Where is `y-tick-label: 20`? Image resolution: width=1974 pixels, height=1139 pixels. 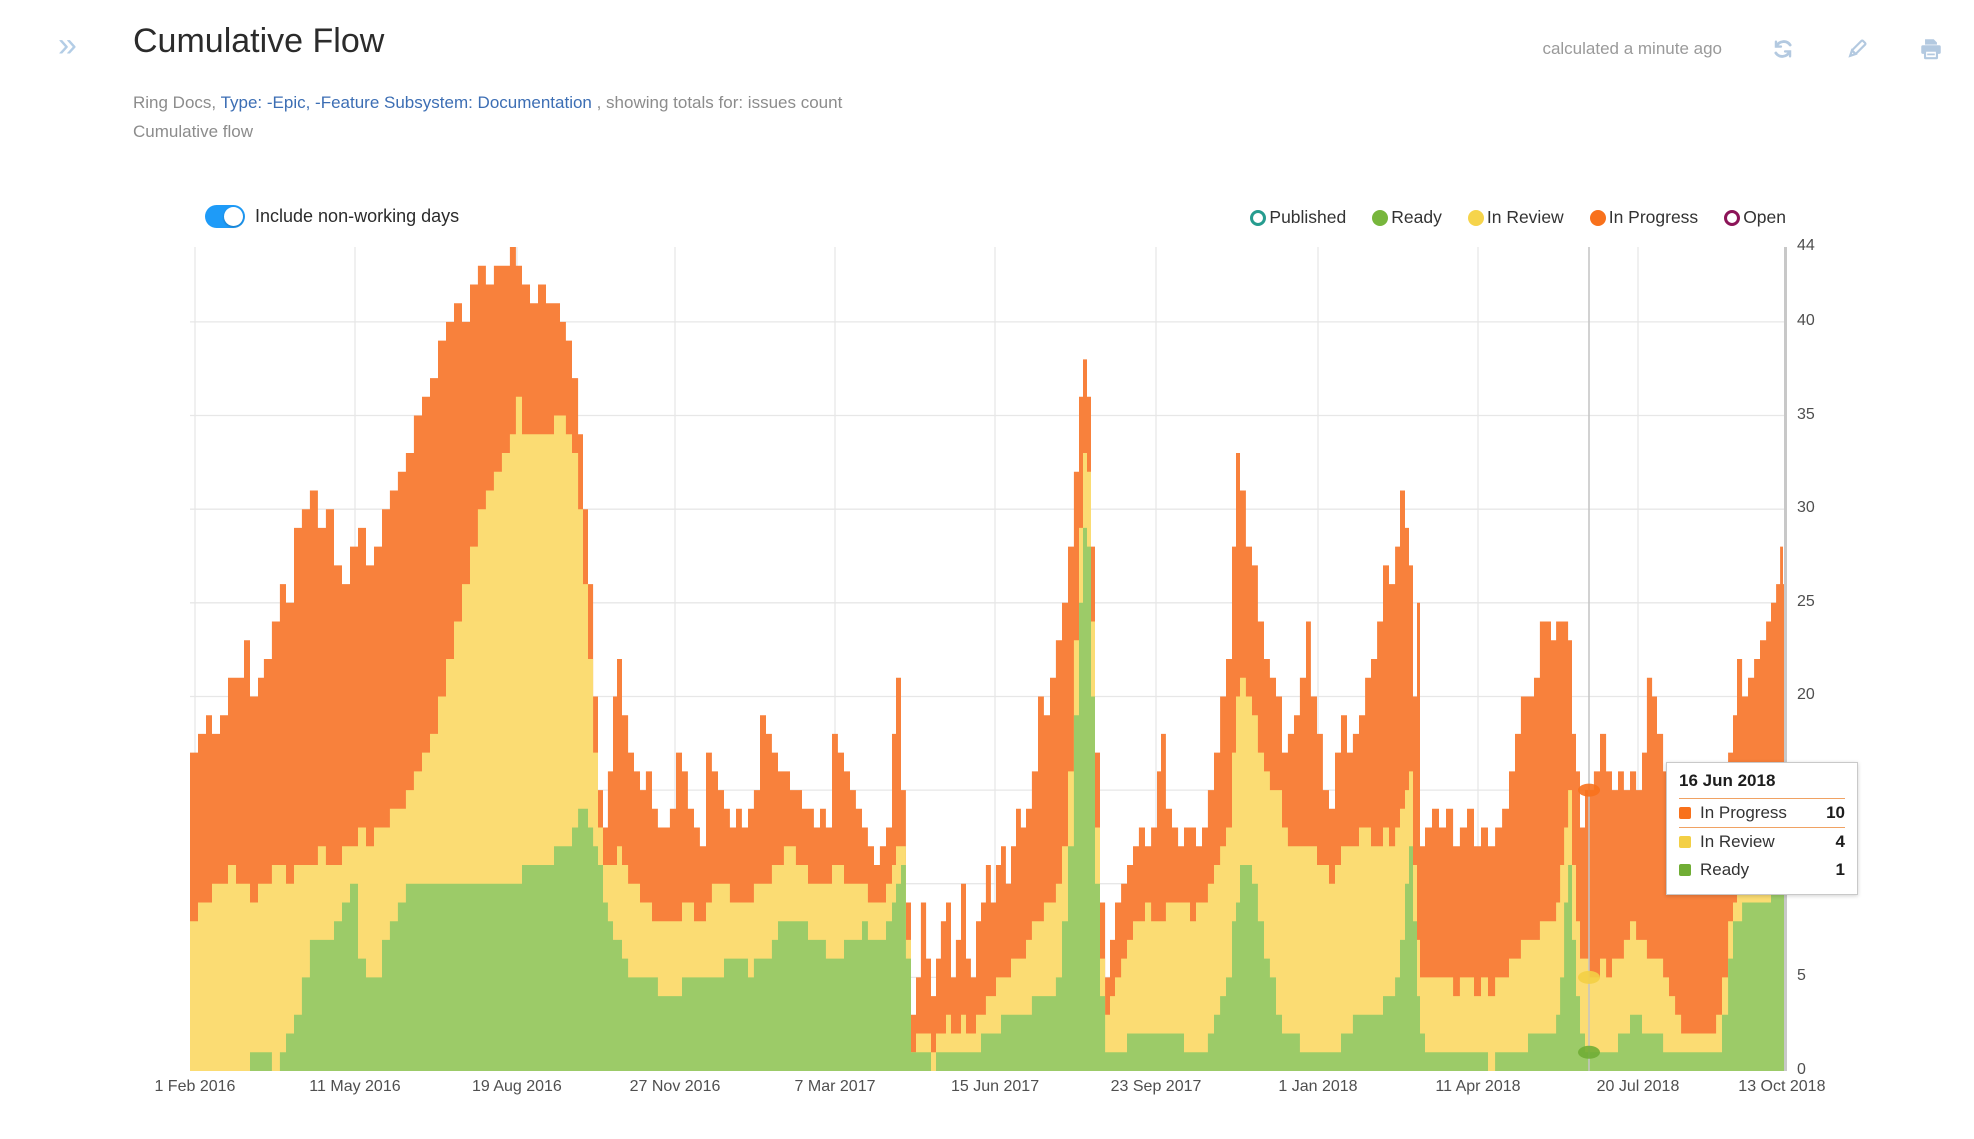 y-tick-label: 20 is located at coordinates (1806, 695).